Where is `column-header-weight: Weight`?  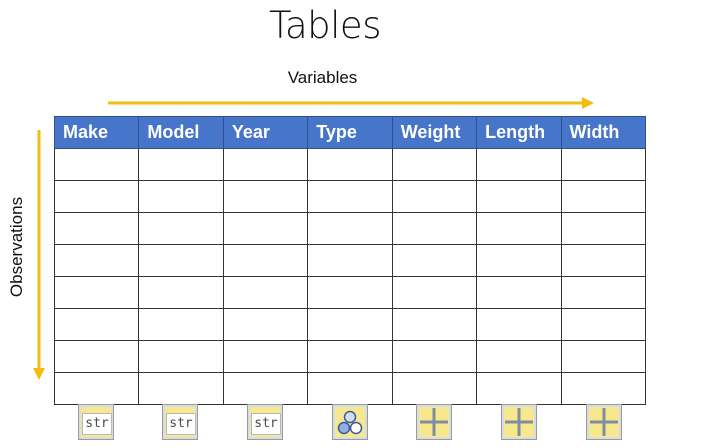 column-header-weight: Weight is located at coordinates (434, 132).